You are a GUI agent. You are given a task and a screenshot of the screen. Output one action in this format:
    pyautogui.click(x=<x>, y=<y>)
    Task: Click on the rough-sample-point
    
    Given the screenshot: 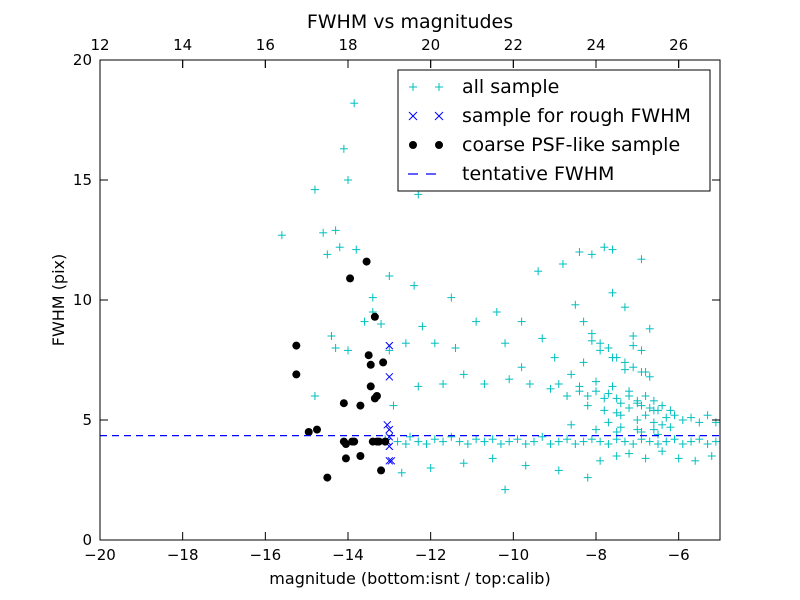 What is the action you would take?
    pyautogui.click(x=389, y=429)
    